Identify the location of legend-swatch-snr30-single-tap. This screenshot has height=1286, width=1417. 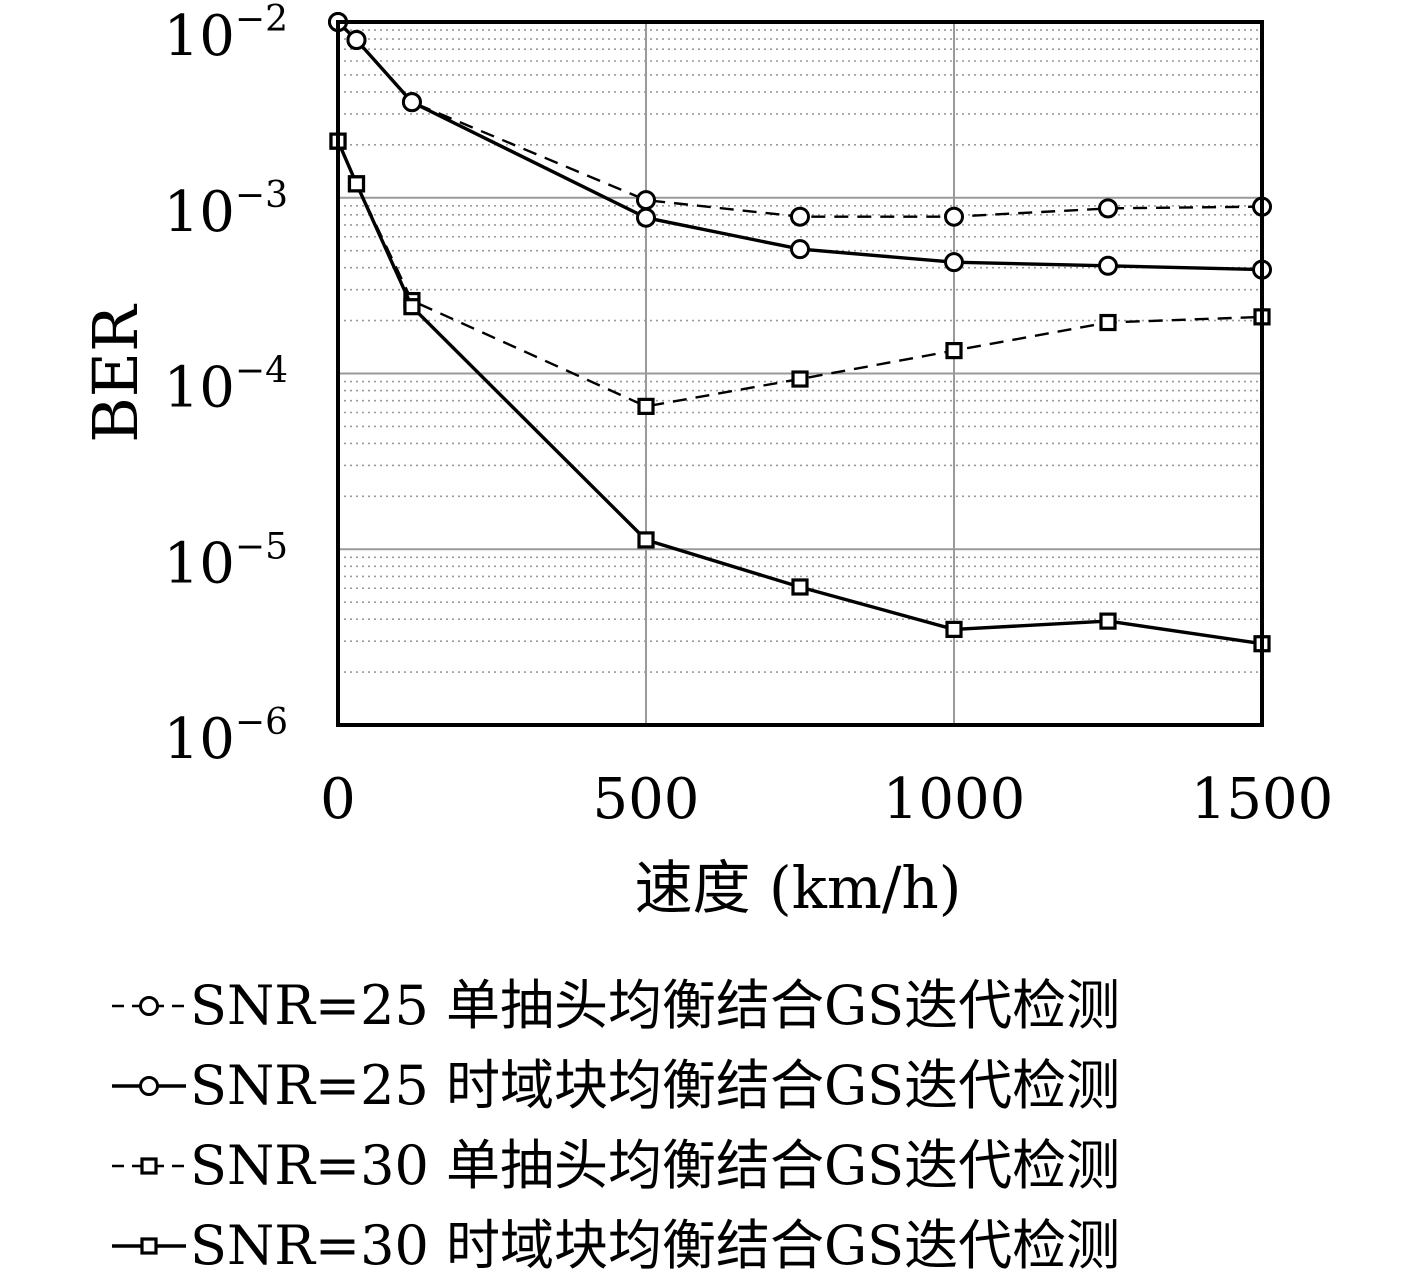
(149, 1166).